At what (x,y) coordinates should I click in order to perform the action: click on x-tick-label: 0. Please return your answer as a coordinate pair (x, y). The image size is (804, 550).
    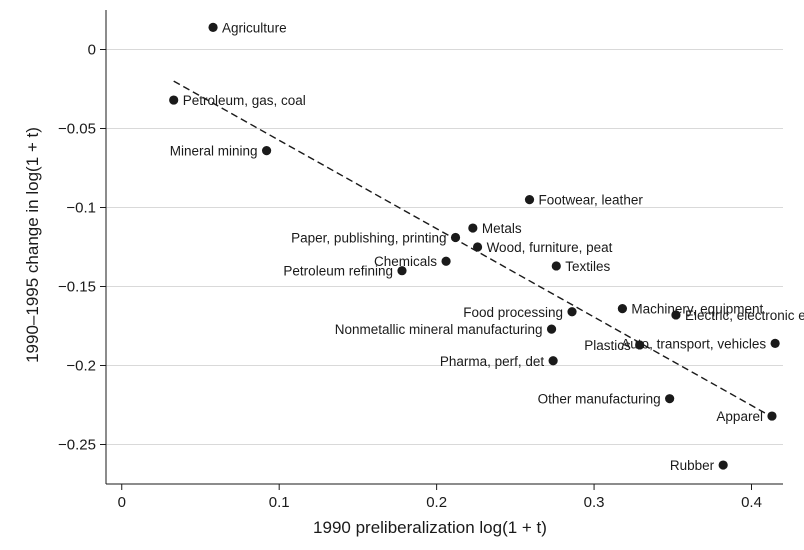
    Looking at the image, I should click on (122, 502).